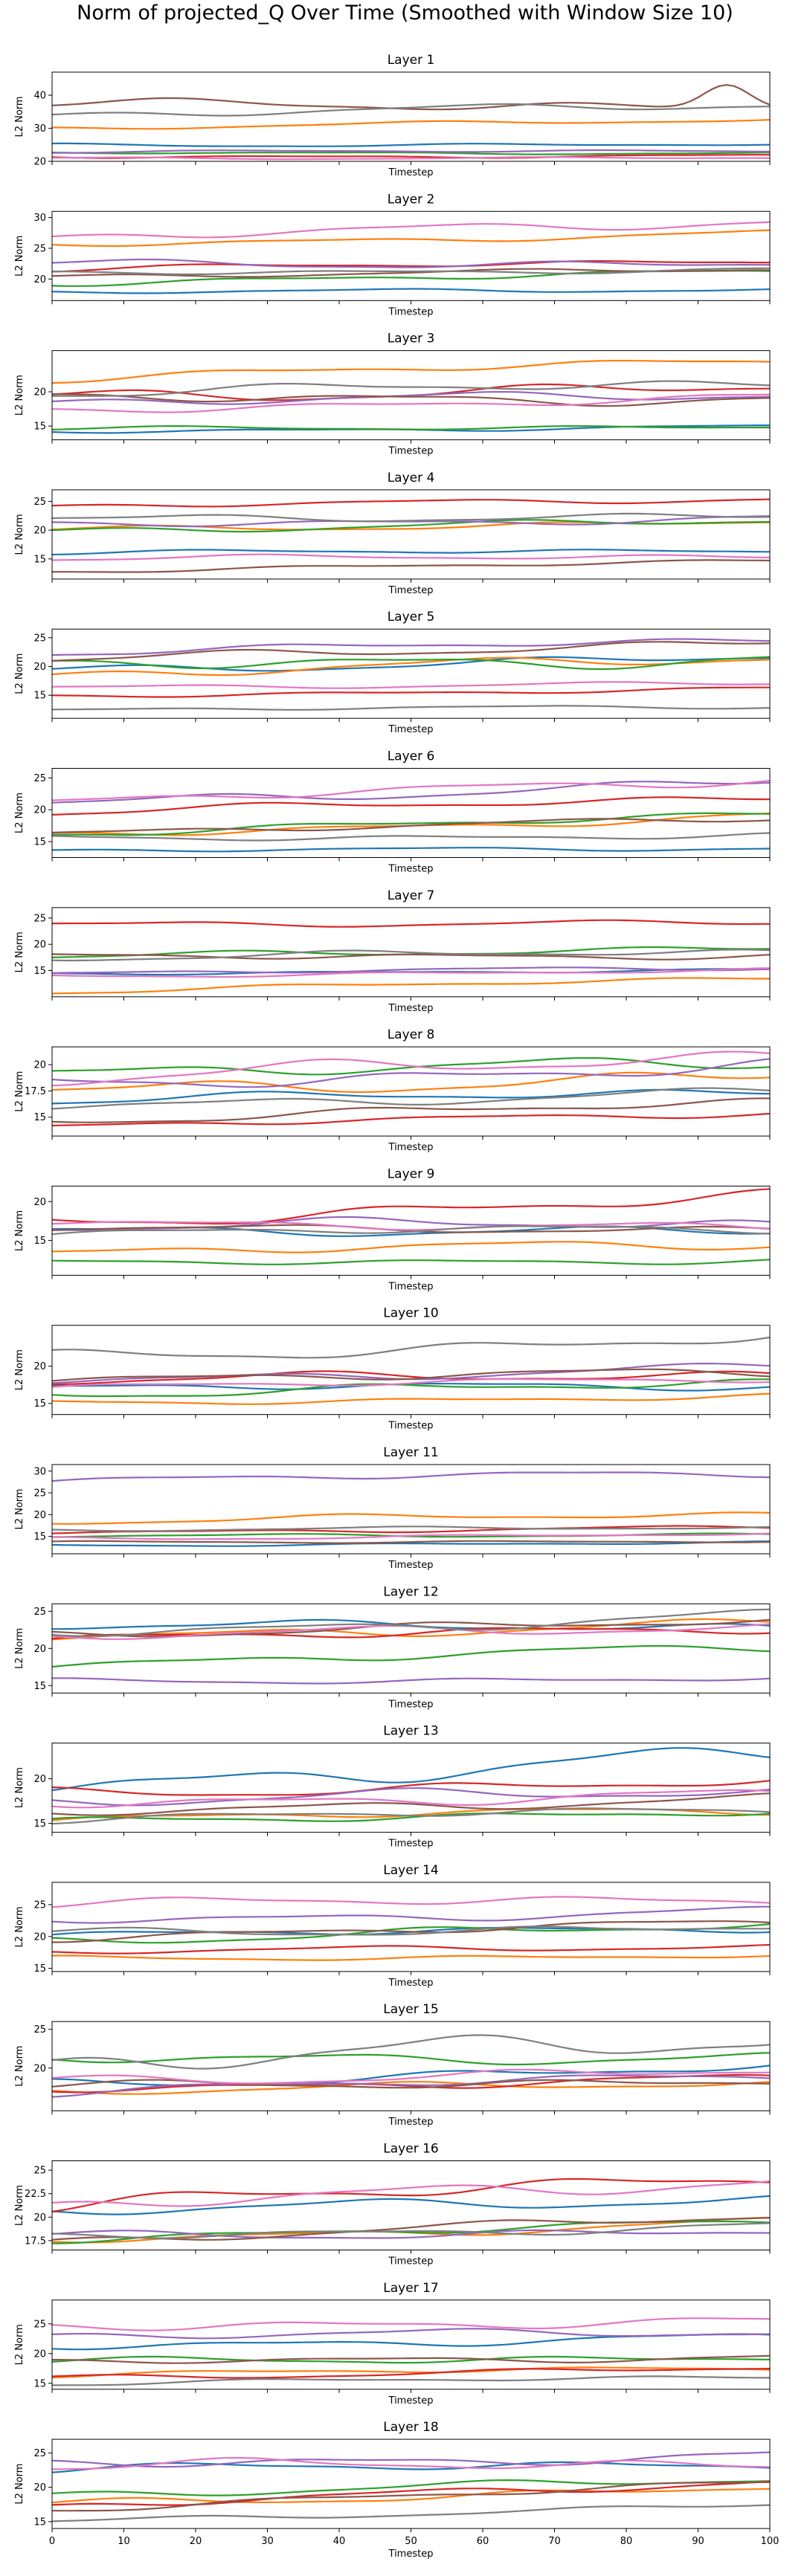 The image size is (810, 2576). What do you see at coordinates (410, 1870) in the screenshot?
I see `subplot-title: Layer 14` at bounding box center [410, 1870].